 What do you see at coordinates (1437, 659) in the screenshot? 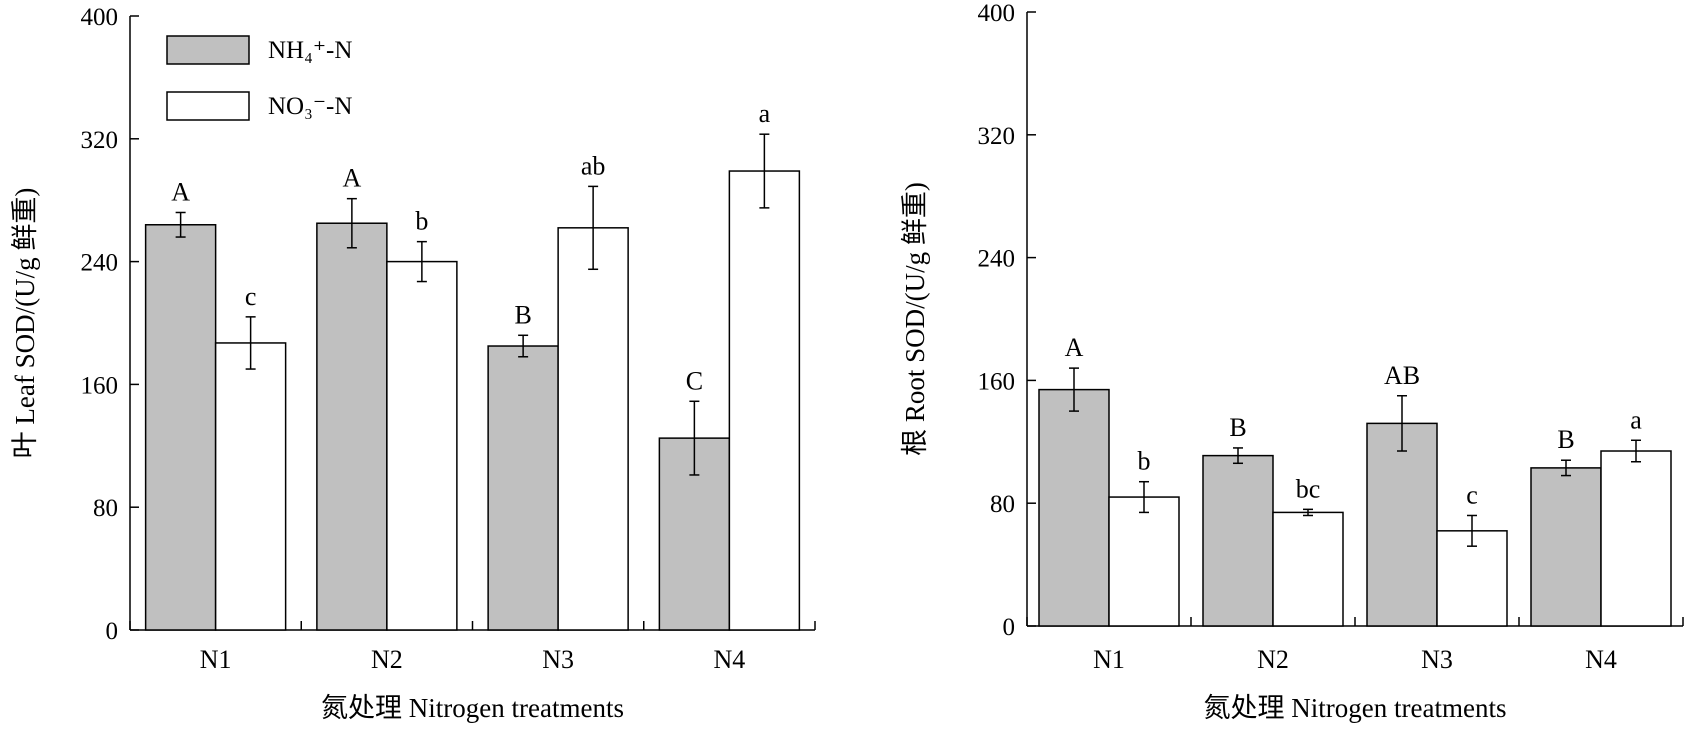
I see `root-category-label: N3` at bounding box center [1437, 659].